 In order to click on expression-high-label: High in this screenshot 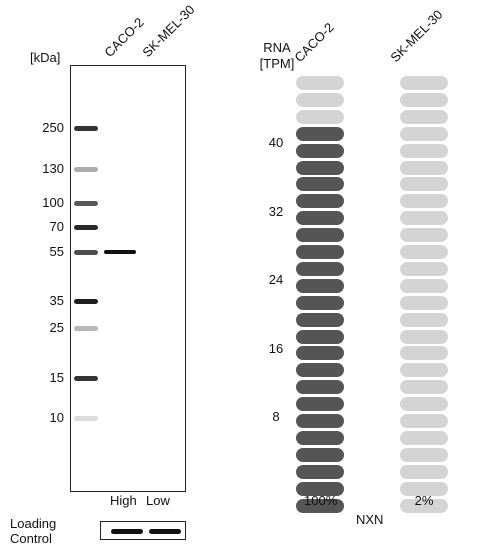, I will do `click(123, 500)`.